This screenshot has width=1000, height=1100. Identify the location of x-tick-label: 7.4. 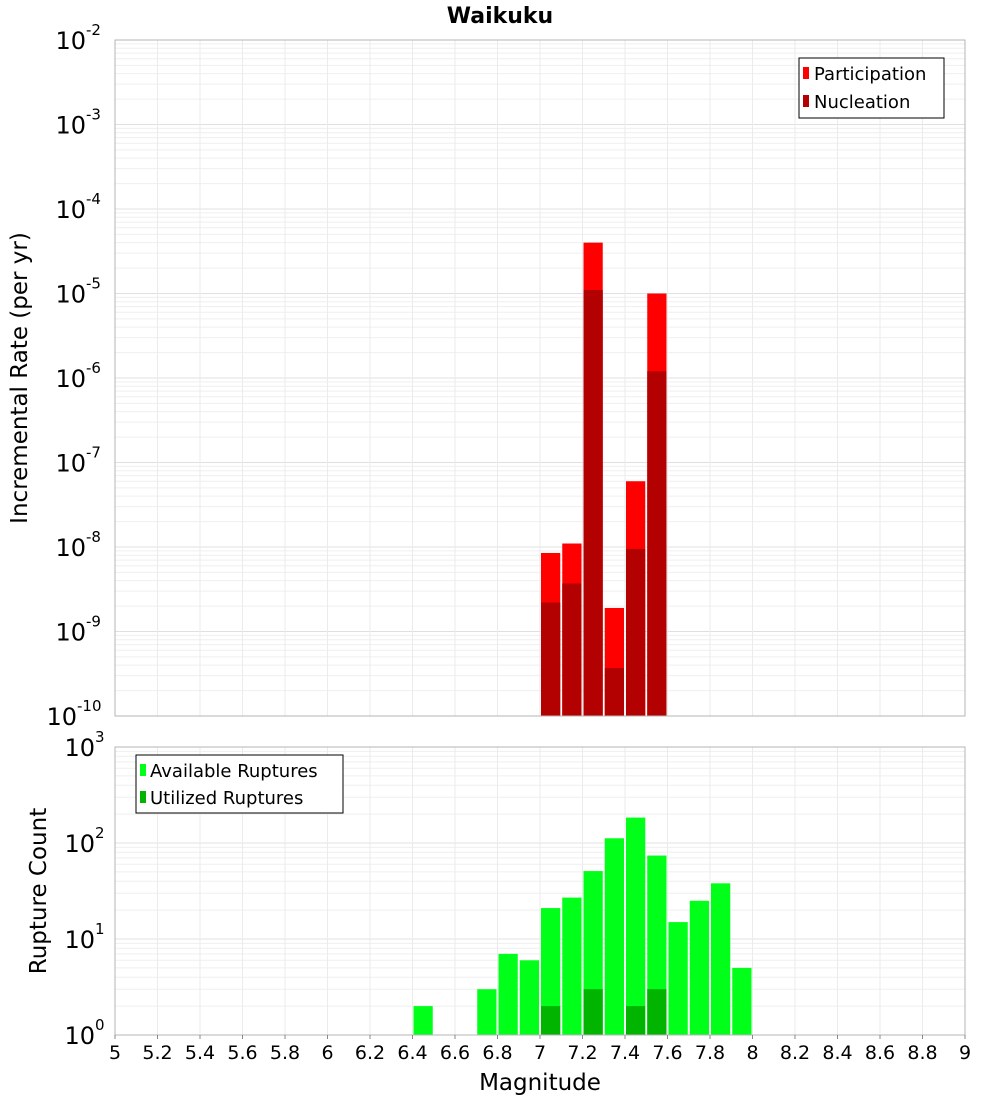
(625, 1053).